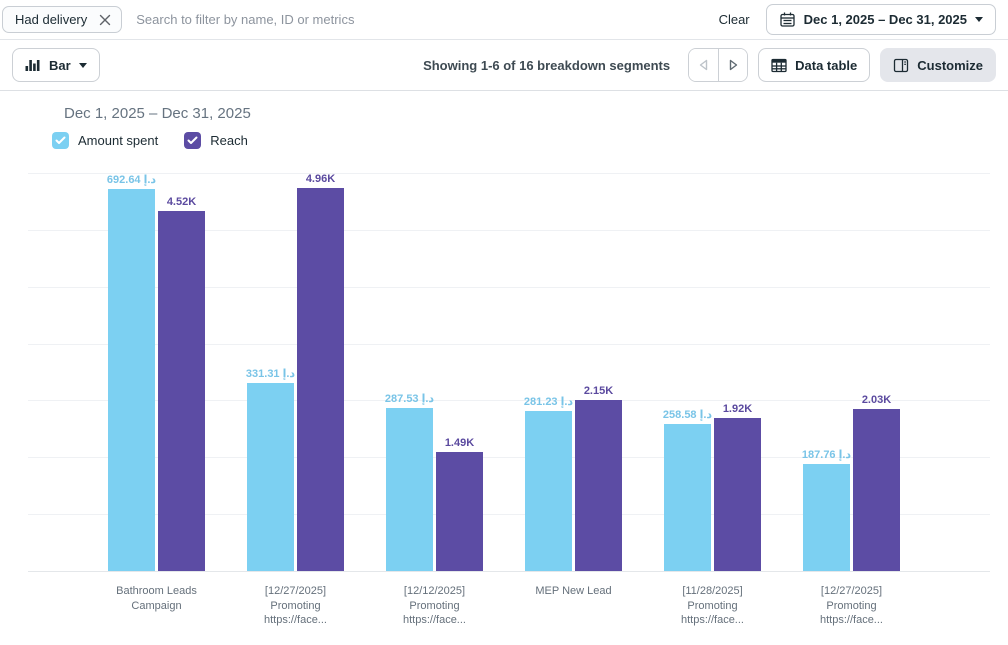  I want to click on bar-value-label: 2.15K, so click(598, 390).